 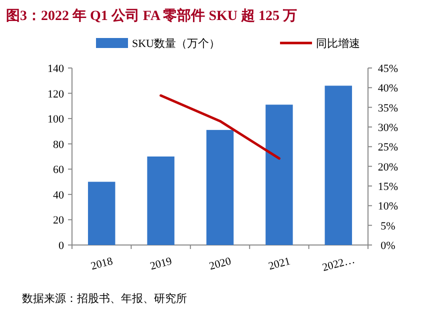 I want to click on y-tick-label: 60, so click(x=58, y=170).